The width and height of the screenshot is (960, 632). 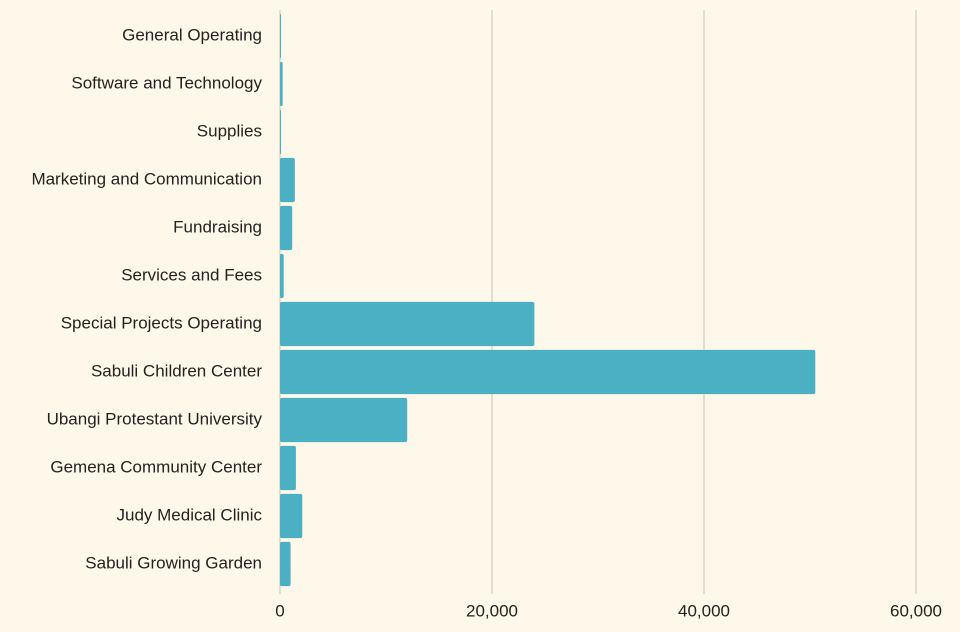 I want to click on y-tick-label: Special Projects Operating, so click(x=161, y=322).